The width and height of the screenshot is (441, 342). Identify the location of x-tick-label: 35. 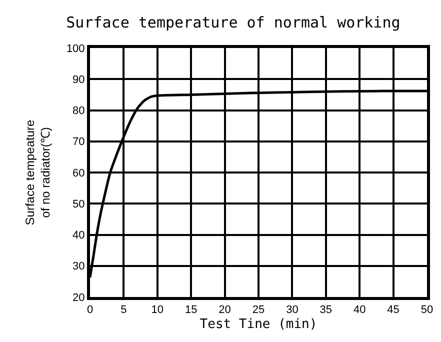
(326, 310).